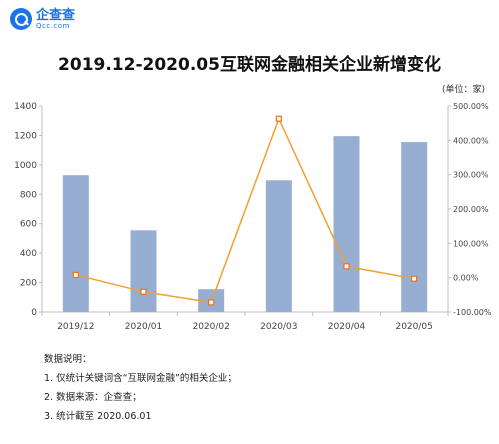 This screenshot has width=499, height=444. I want to click on right-tick-label-6: 500.00%, so click(471, 106).